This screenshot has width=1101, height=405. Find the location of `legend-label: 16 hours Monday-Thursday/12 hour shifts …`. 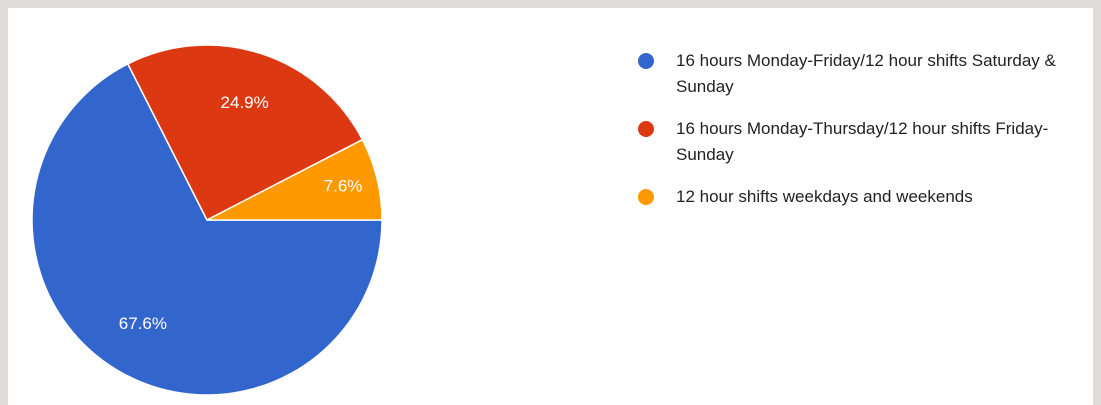

legend-label: 16 hours Monday-Thursday/12 hour shifts … is located at coordinates (862, 141).